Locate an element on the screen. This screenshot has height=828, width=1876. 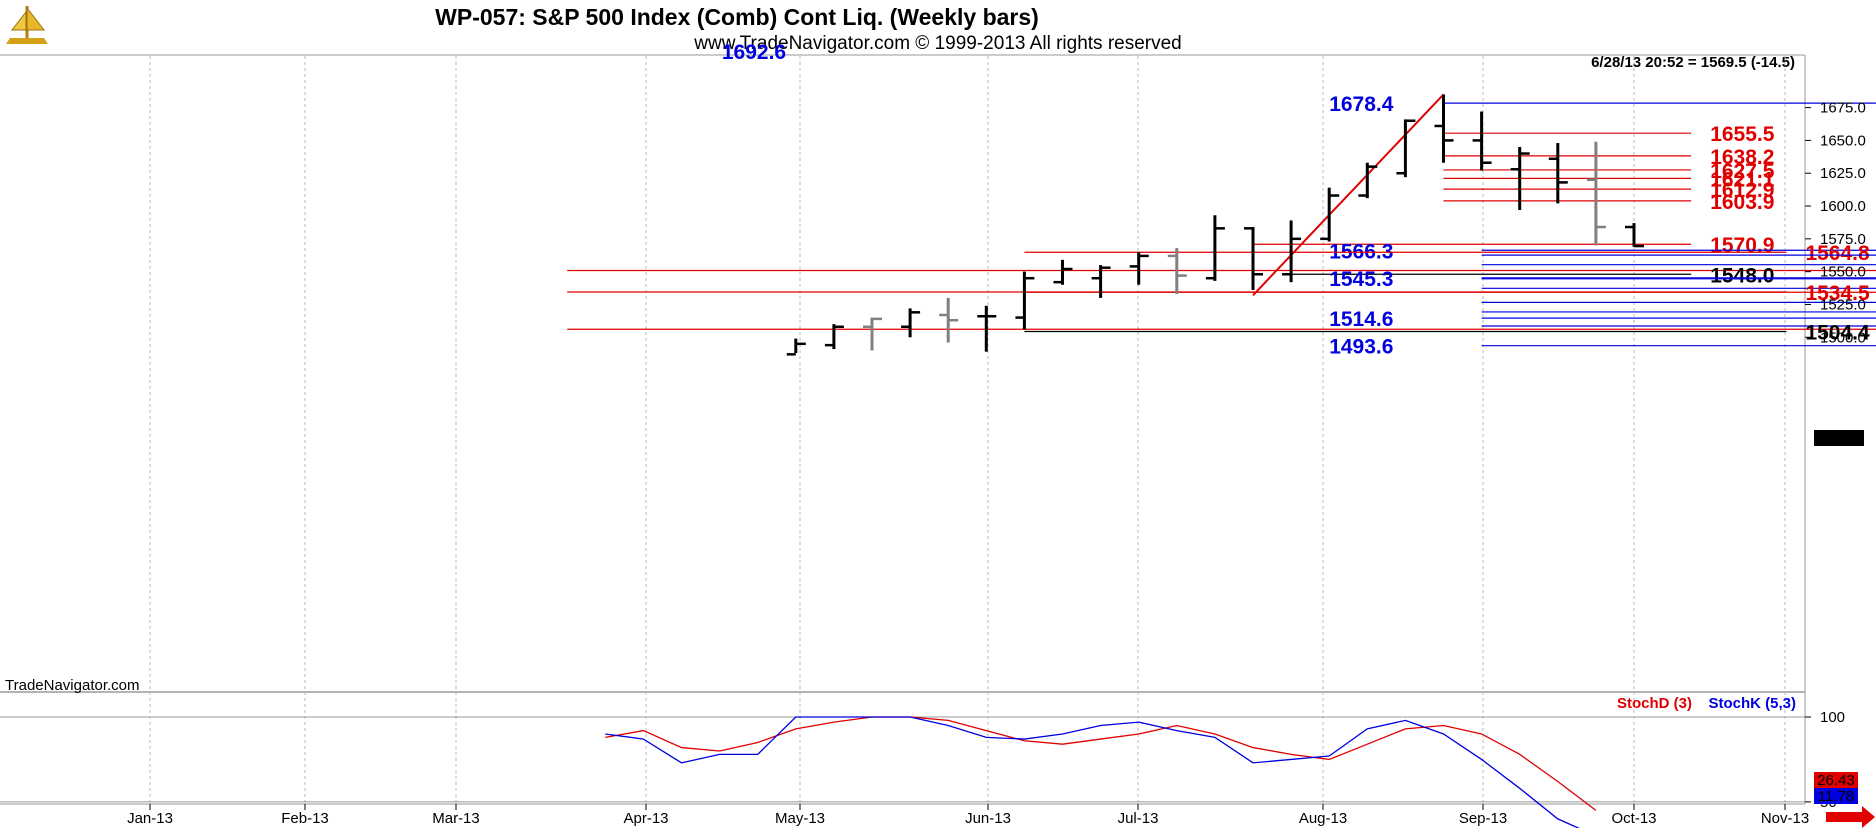
x-tick-label: Apr-13 is located at coordinates (645, 818).